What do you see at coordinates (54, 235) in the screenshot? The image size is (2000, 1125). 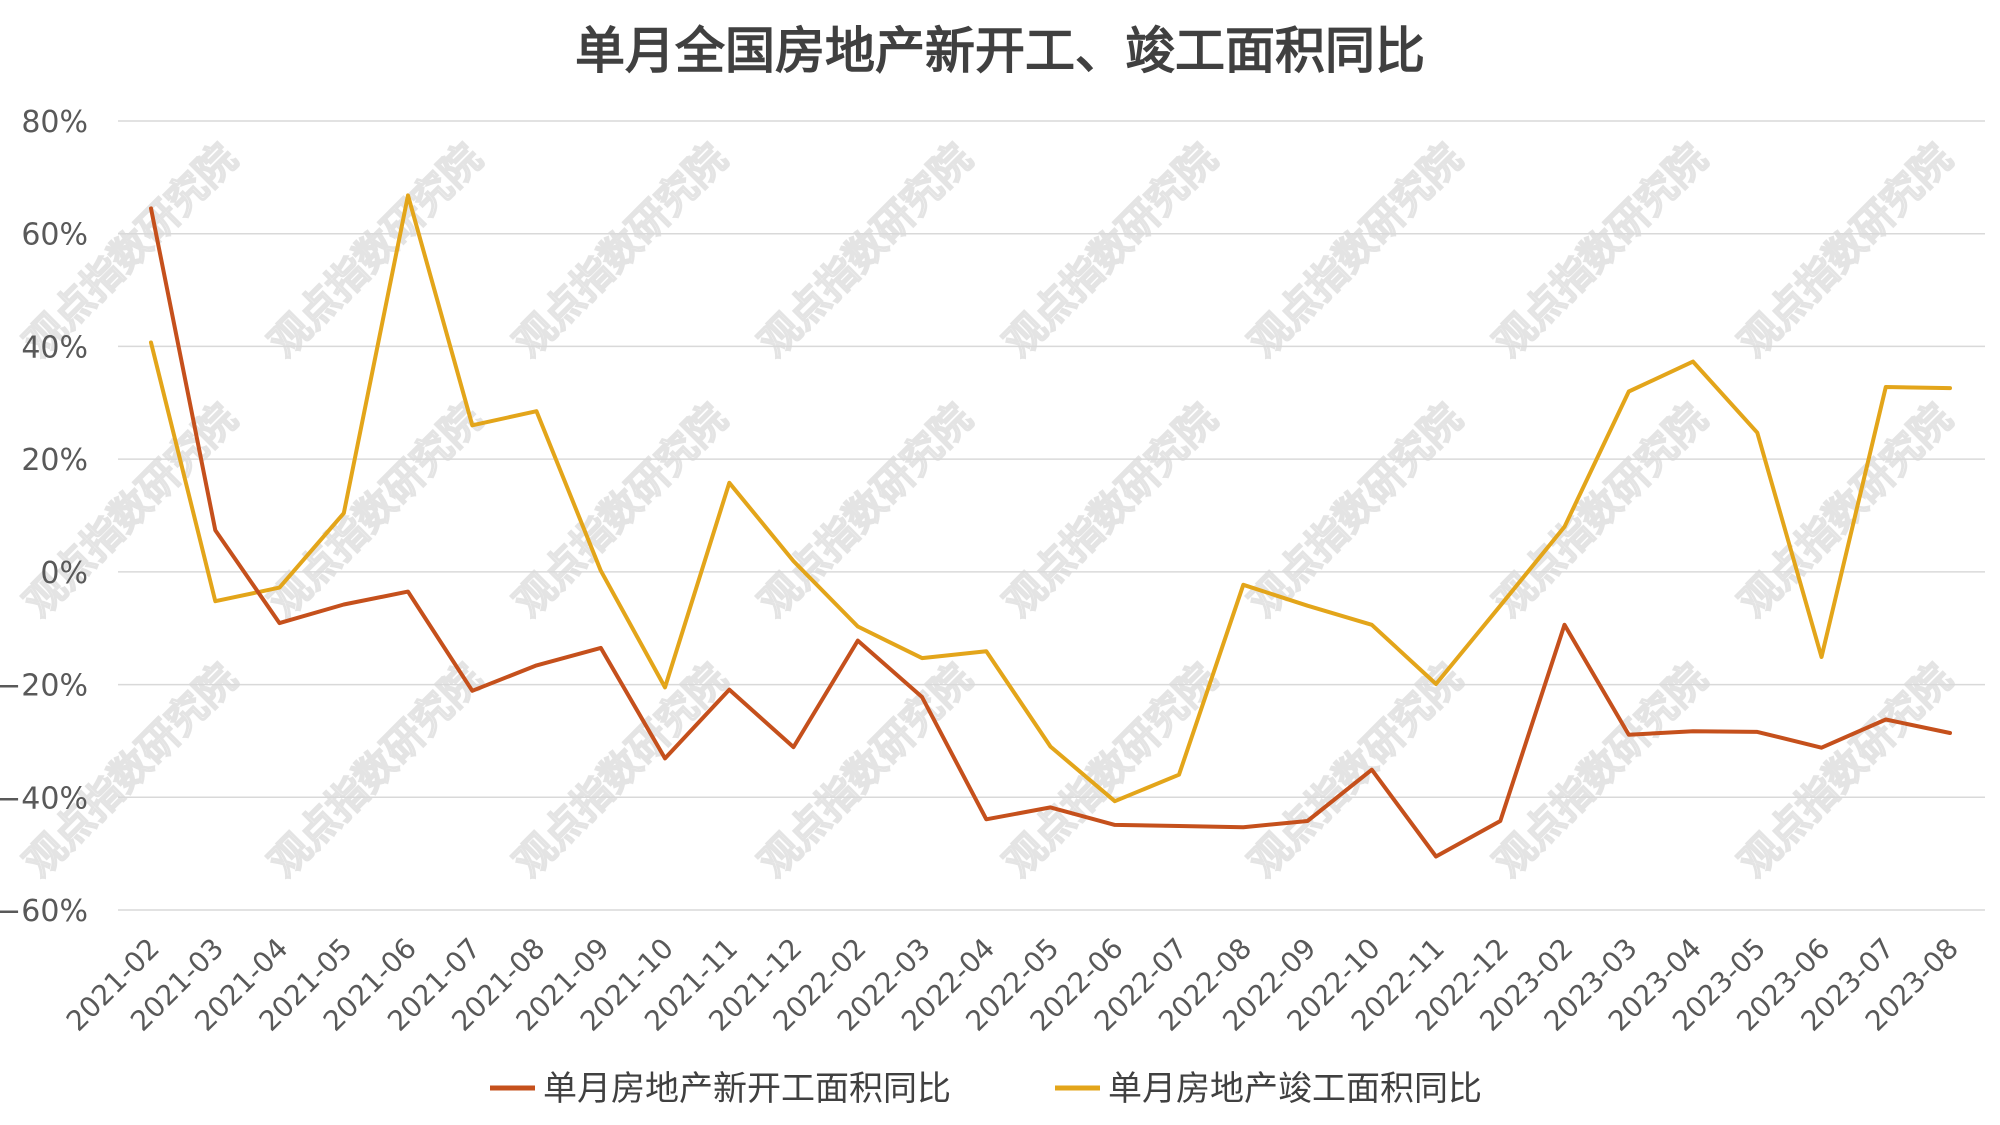 I see `y-tick-label: 60%` at bounding box center [54, 235].